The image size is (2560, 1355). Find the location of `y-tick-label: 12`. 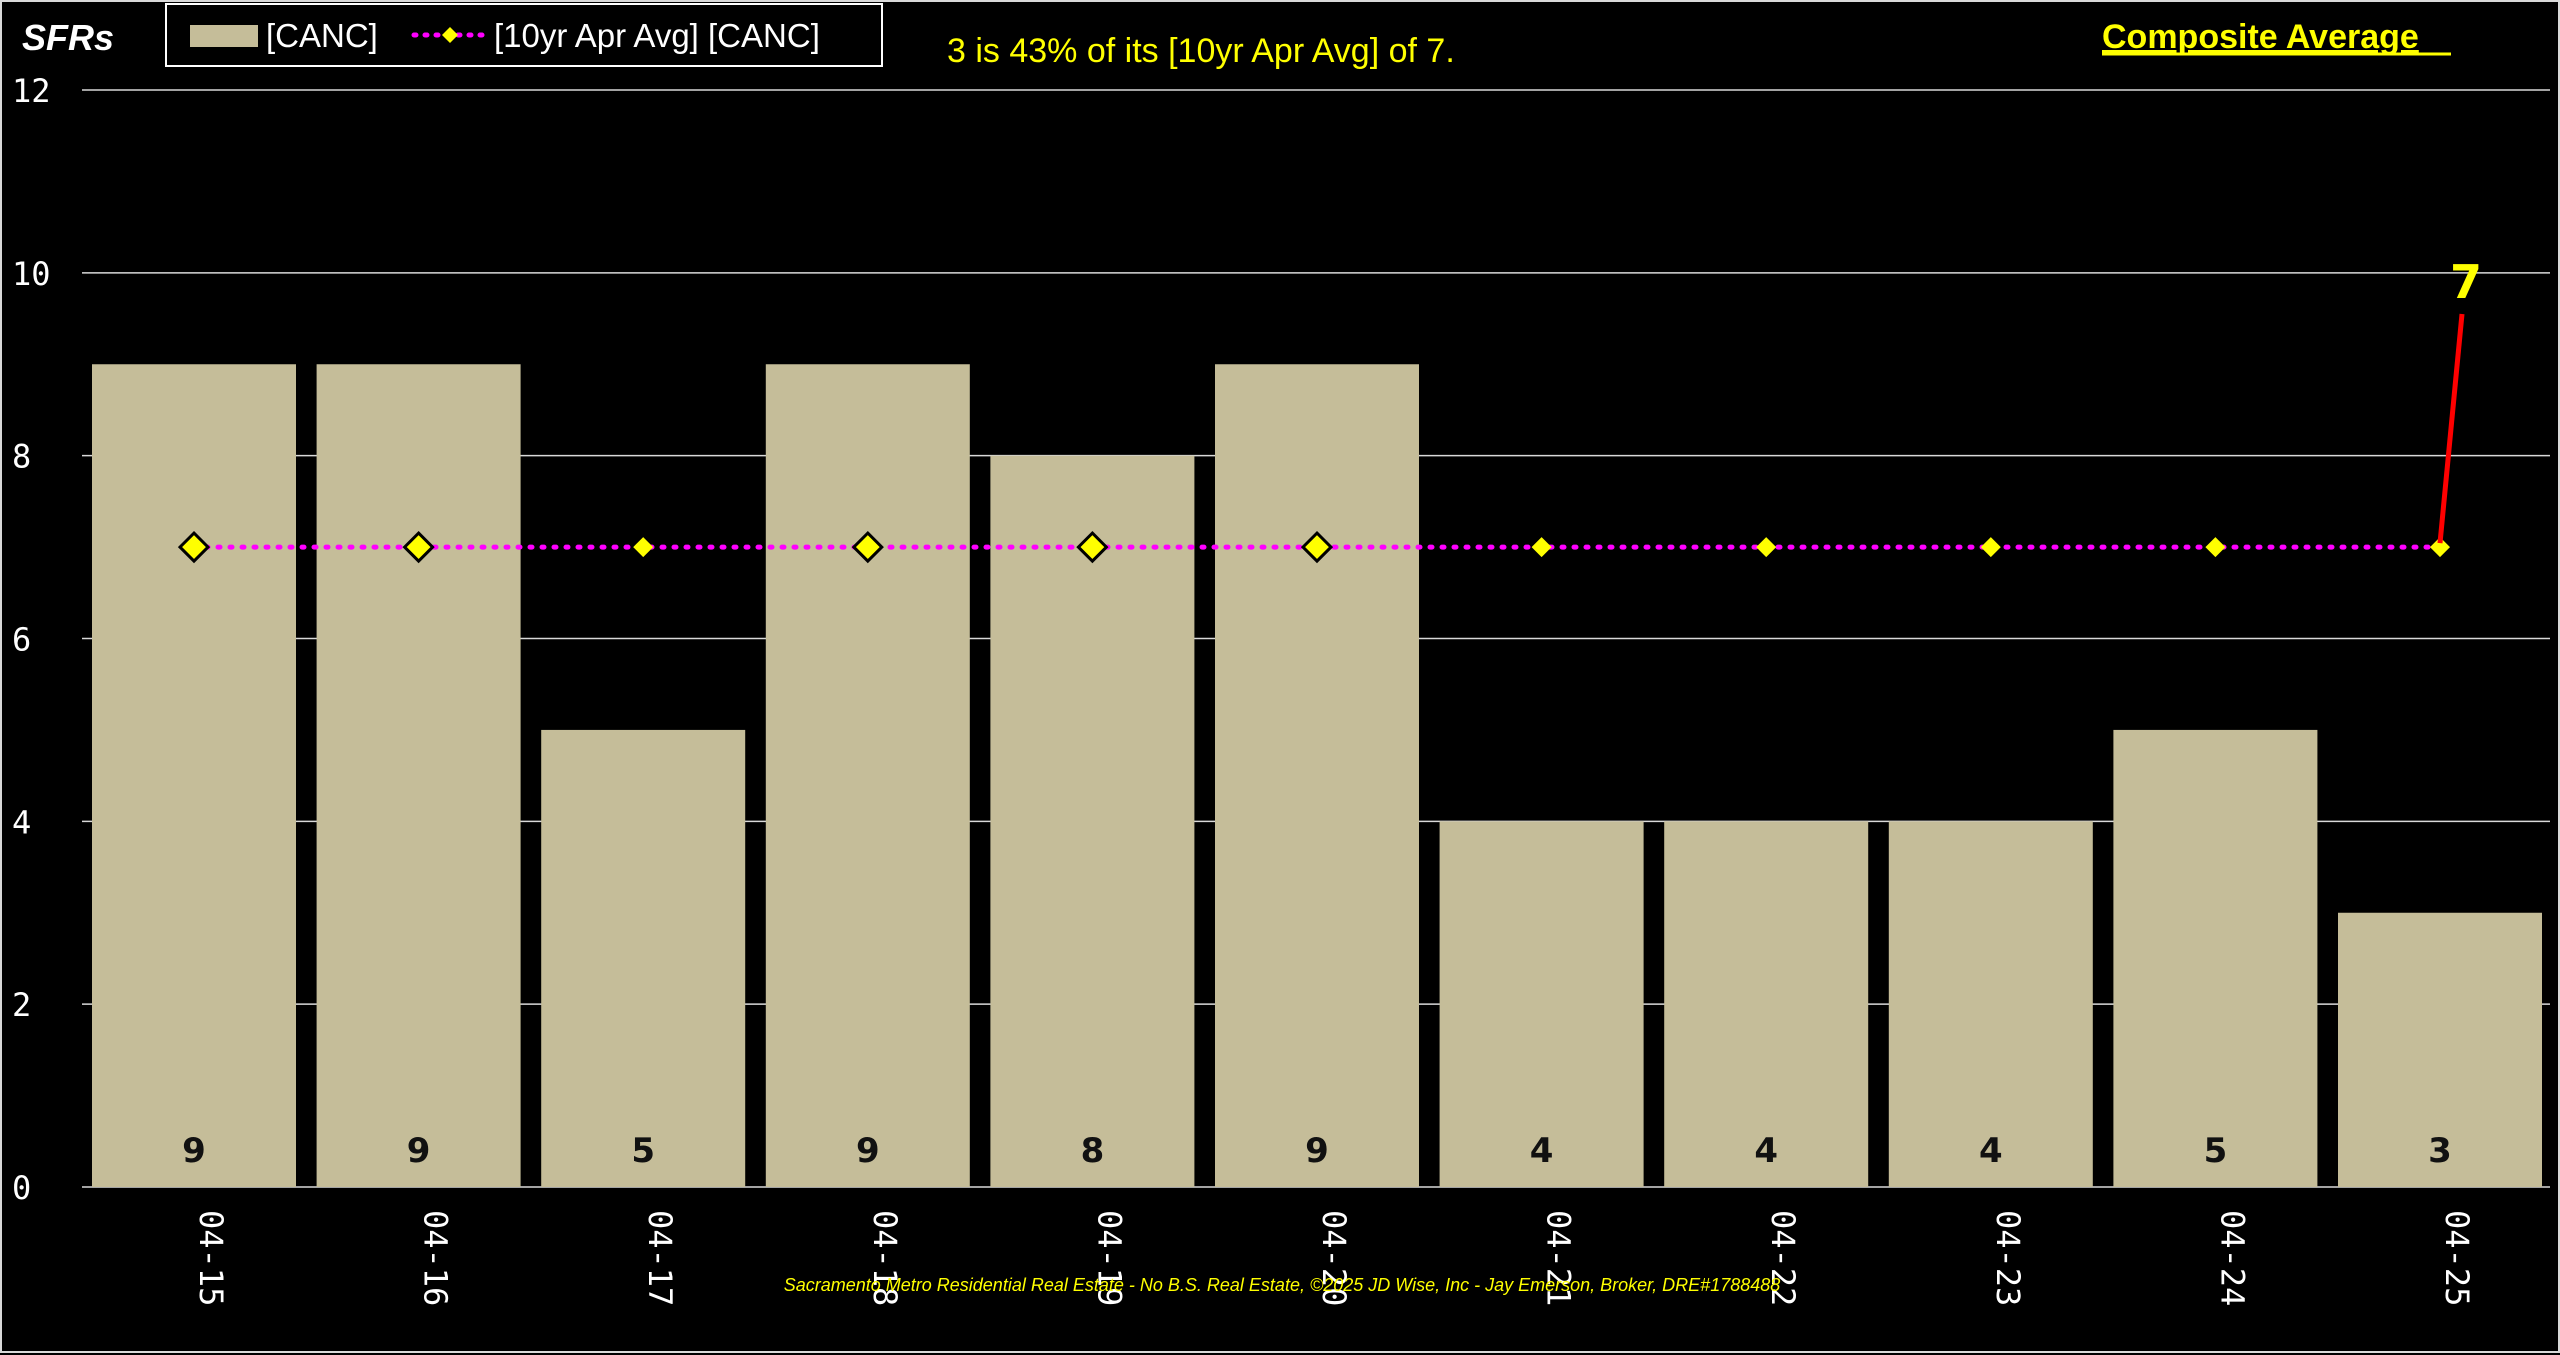

y-tick-label: 12 is located at coordinates (31, 91).